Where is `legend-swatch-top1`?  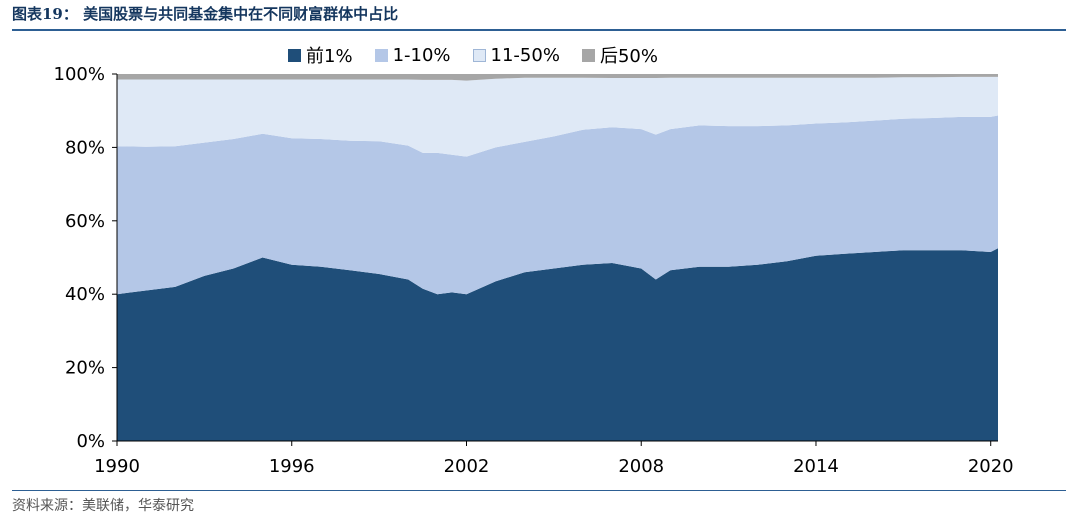
legend-swatch-top1 is located at coordinates (294, 55).